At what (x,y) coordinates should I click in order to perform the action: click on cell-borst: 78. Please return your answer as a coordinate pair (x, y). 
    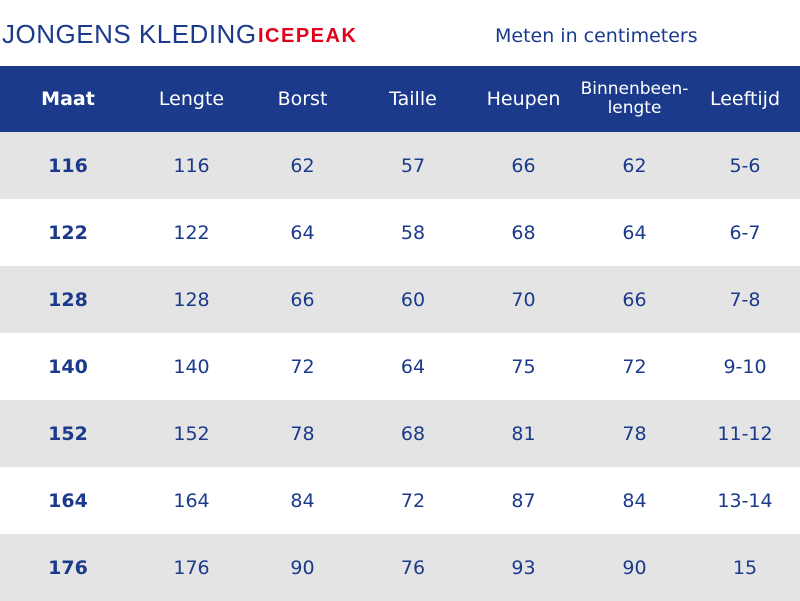
    Looking at the image, I should click on (302, 433).